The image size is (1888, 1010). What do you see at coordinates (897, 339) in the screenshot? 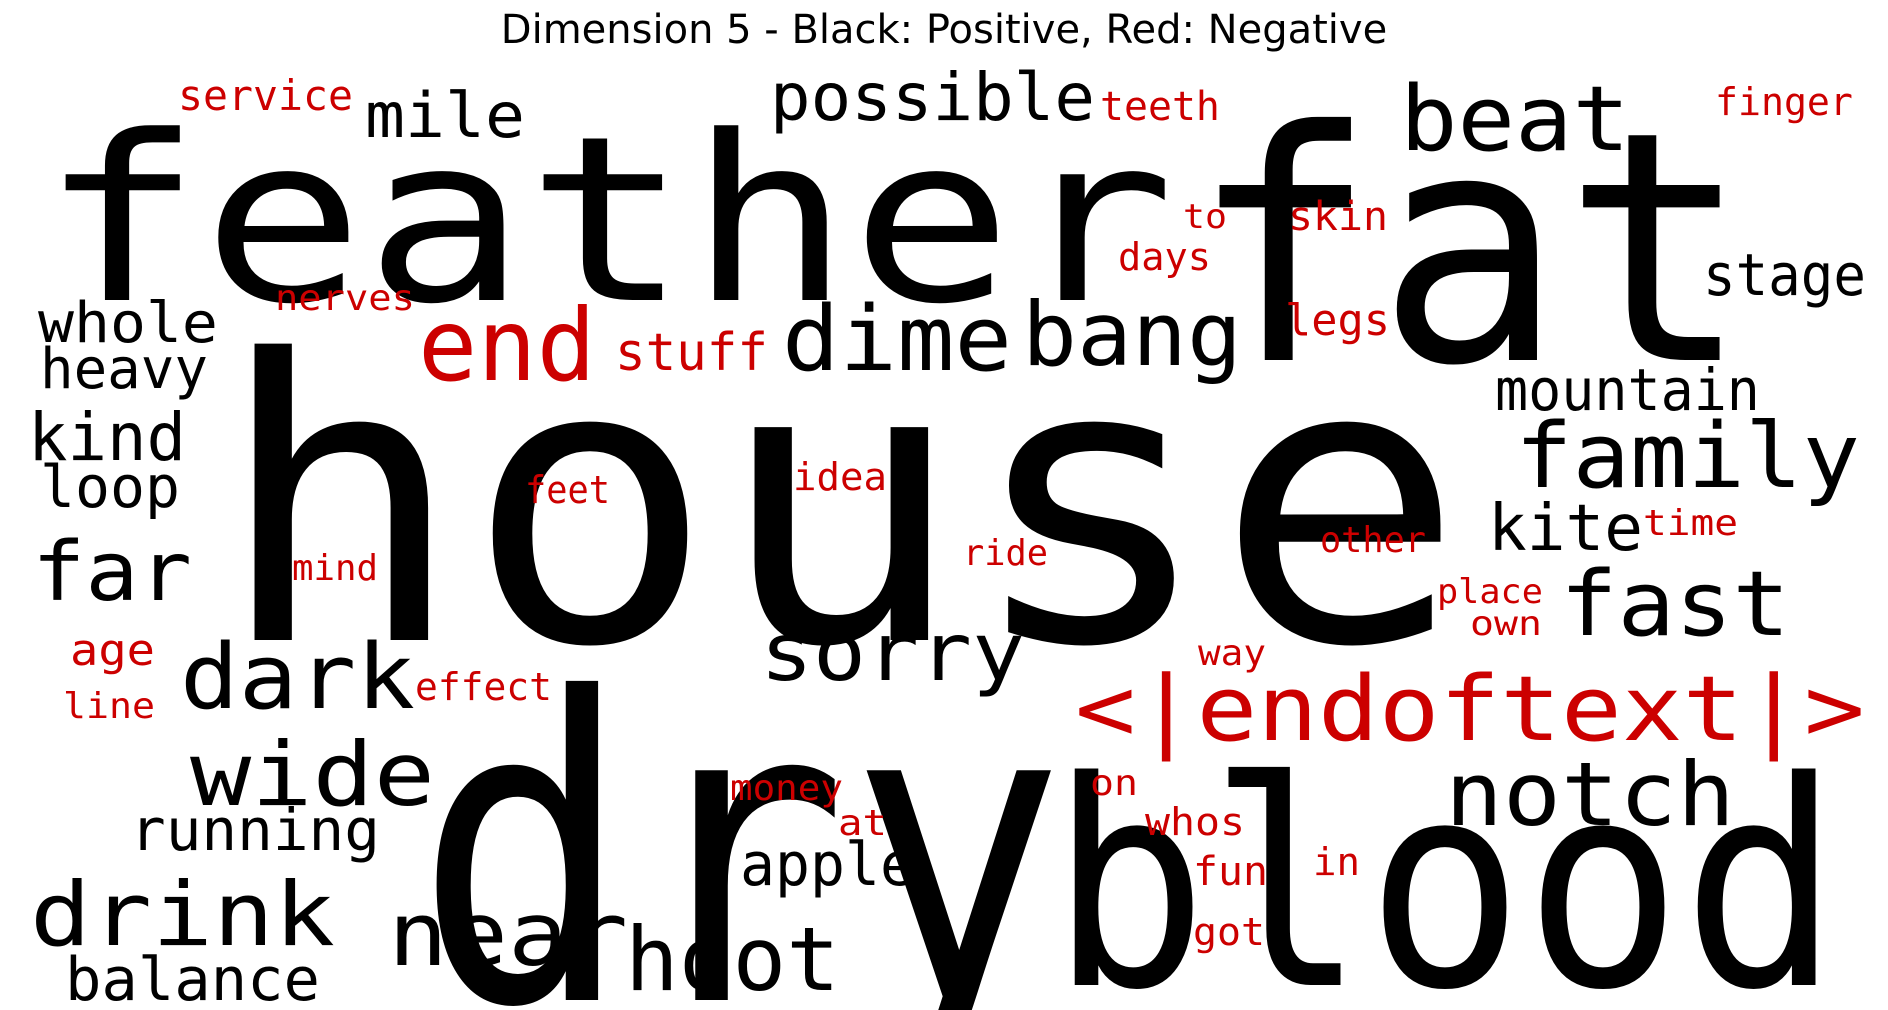
I see `word-dime: dime` at bounding box center [897, 339].